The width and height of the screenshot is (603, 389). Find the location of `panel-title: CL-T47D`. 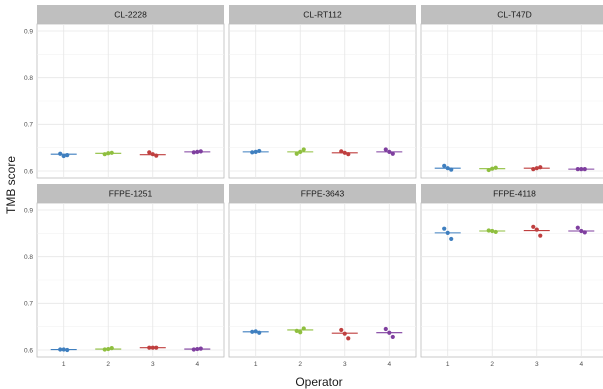

panel-title: CL-T47D is located at coordinates (514, 15).